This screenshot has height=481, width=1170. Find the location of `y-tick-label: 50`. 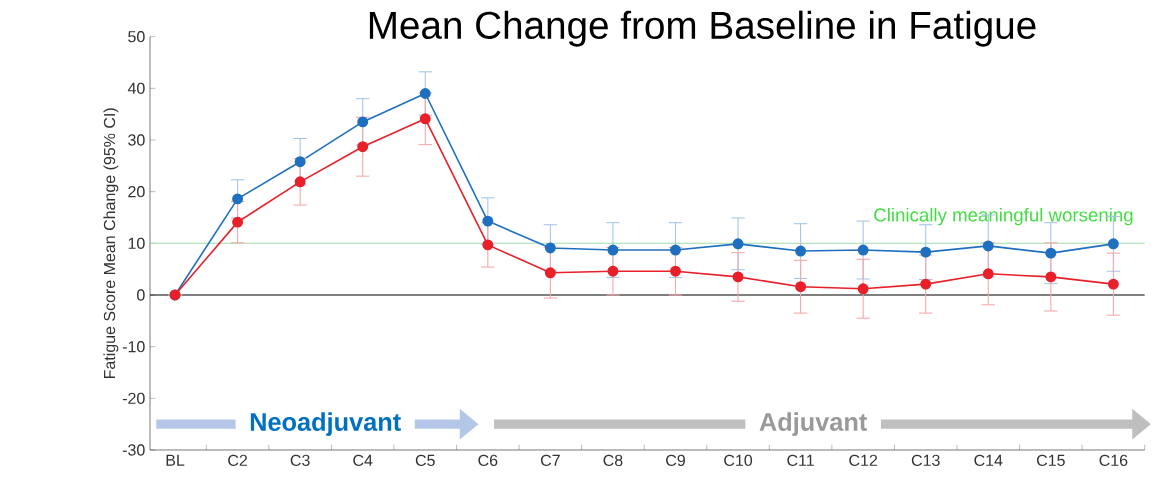

y-tick-label: 50 is located at coordinates (136, 37).